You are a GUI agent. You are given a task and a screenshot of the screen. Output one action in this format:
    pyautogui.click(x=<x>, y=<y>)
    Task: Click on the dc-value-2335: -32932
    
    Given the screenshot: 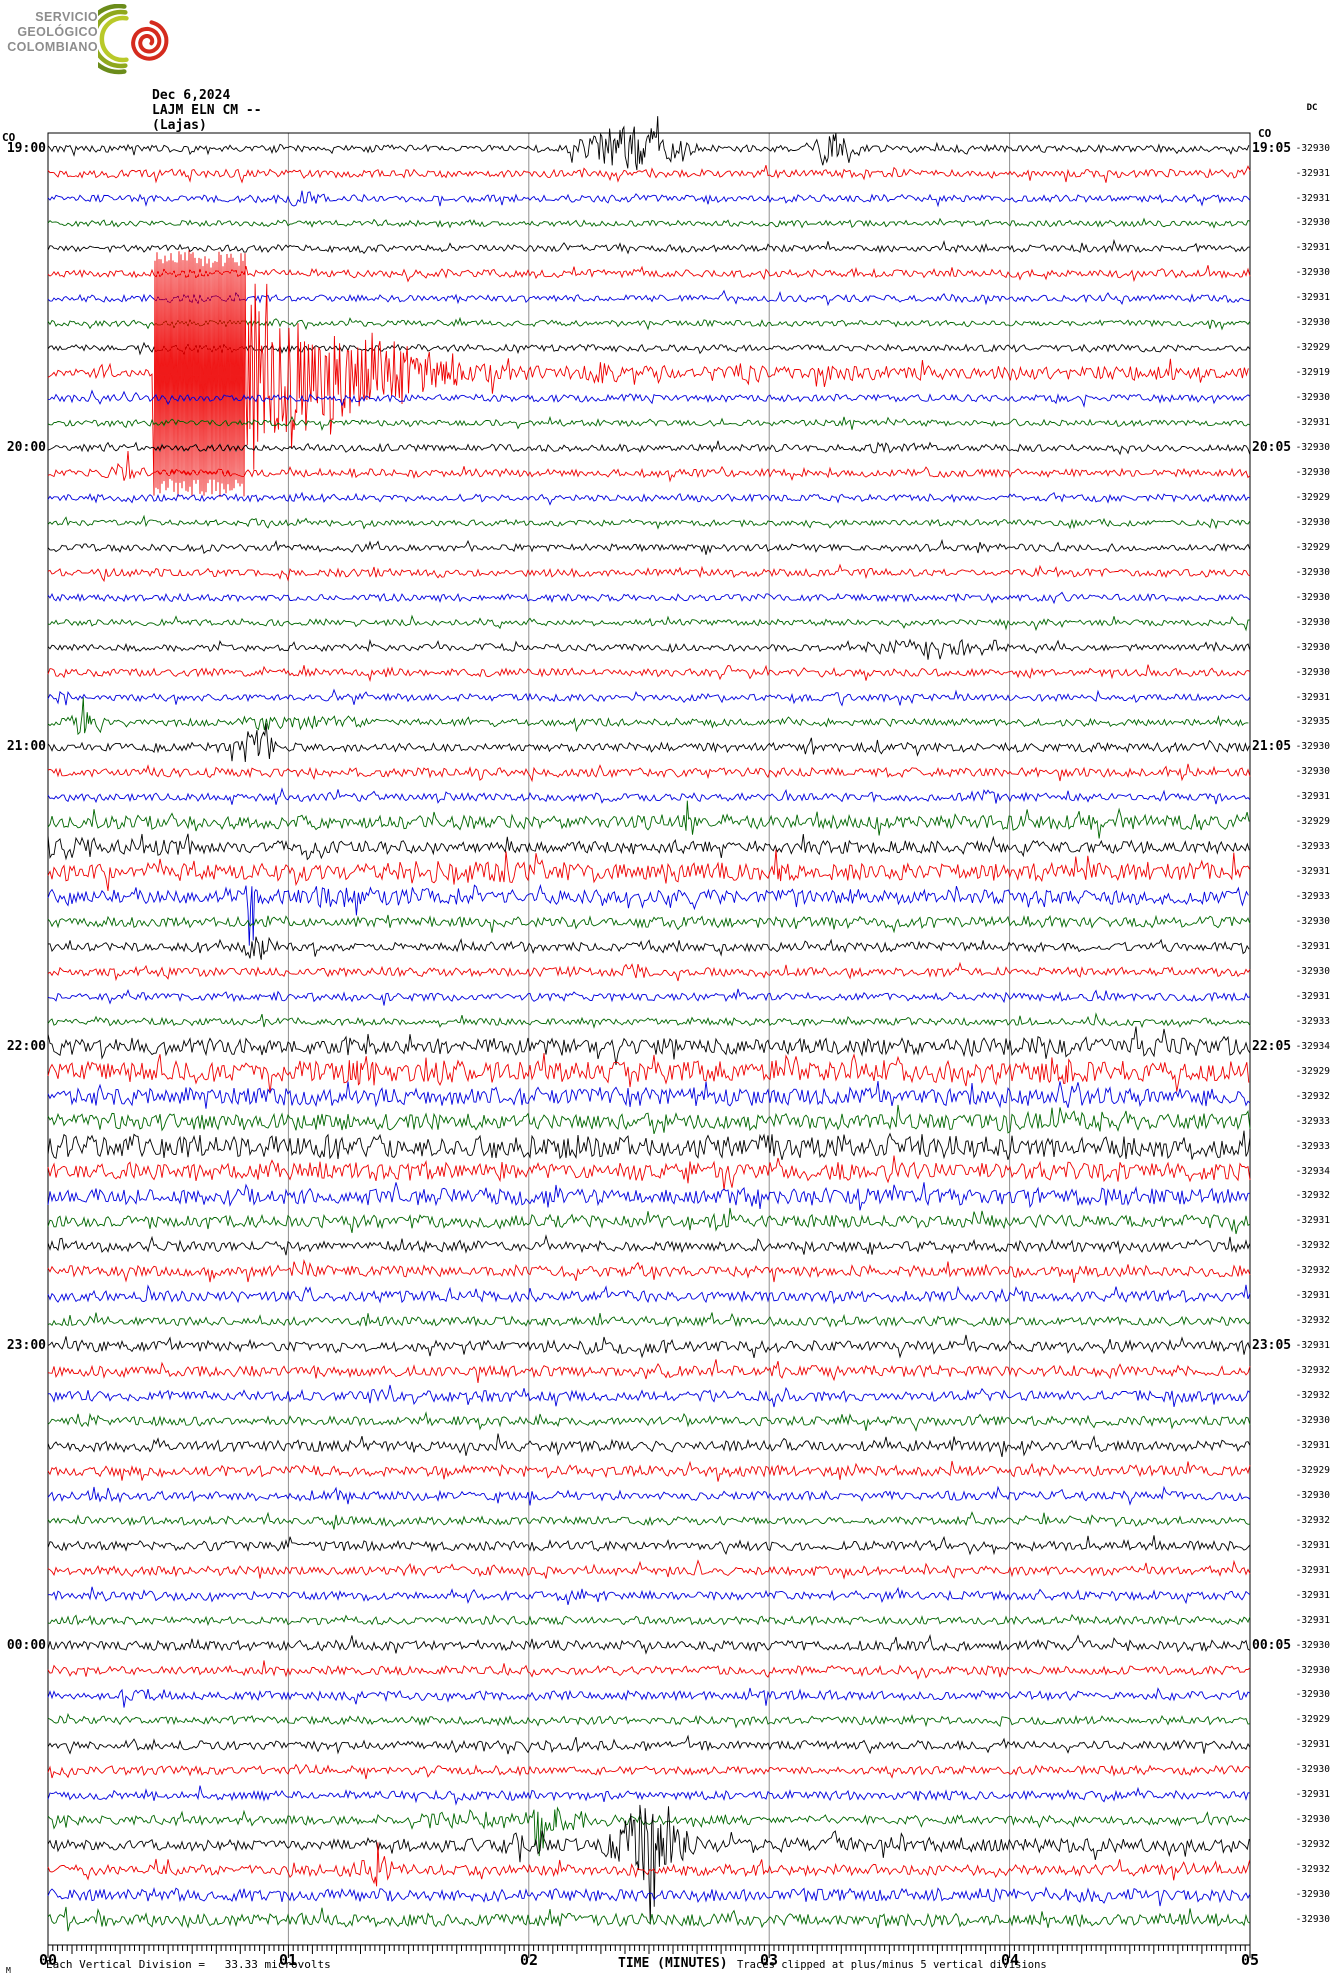 What is the action you would take?
    pyautogui.click(x=1312, y=1520)
    